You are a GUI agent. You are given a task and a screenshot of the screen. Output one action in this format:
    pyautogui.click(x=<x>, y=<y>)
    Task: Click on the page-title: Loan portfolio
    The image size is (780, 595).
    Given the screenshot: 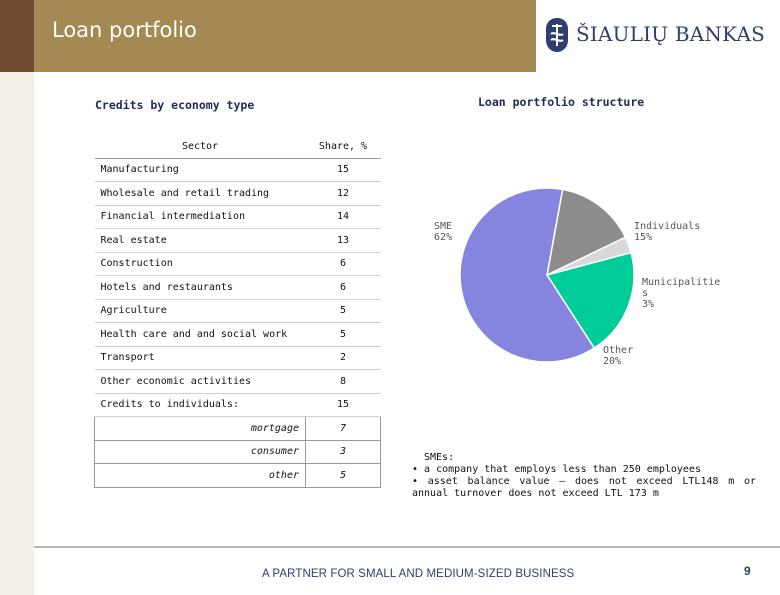 What is the action you would take?
    pyautogui.click(x=124, y=30)
    